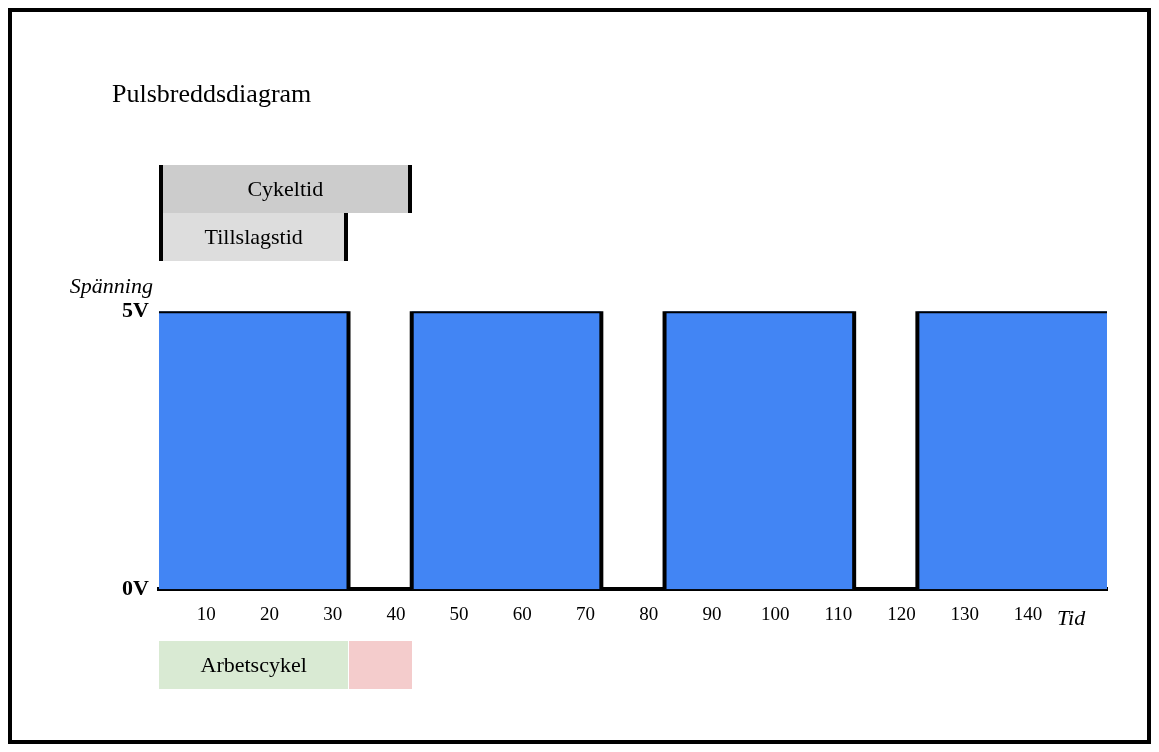  I want to click on x-tick-label: 140, so click(1028, 613).